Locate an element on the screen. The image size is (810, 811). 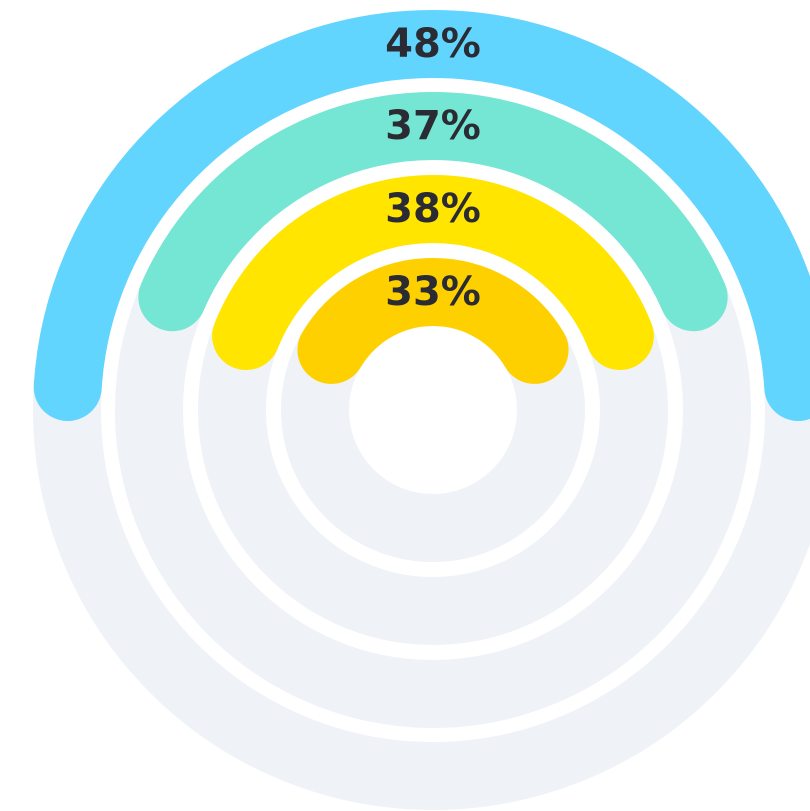
value-label: 38% is located at coordinates (433, 209).